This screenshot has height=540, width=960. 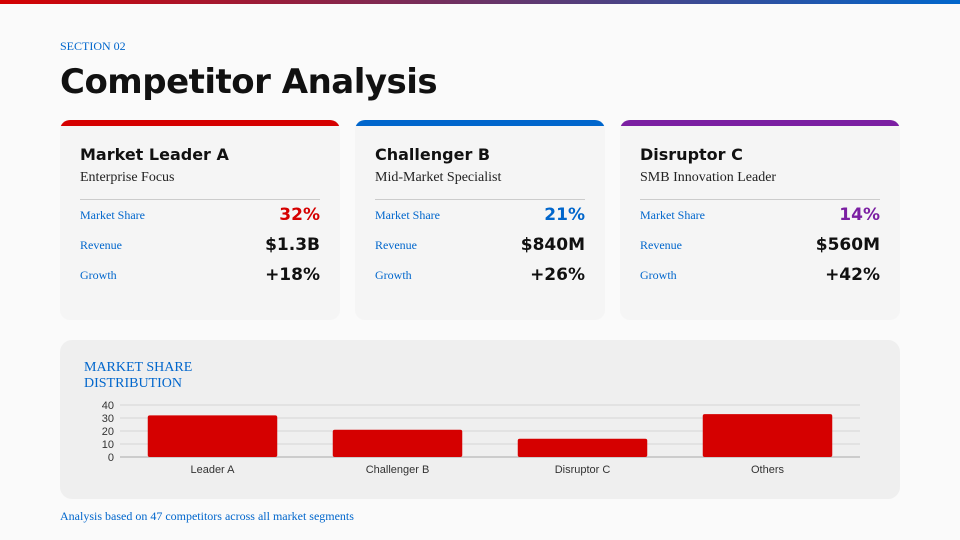 What do you see at coordinates (760, 245) in the screenshot?
I see `metric-row: Revenue $560M` at bounding box center [760, 245].